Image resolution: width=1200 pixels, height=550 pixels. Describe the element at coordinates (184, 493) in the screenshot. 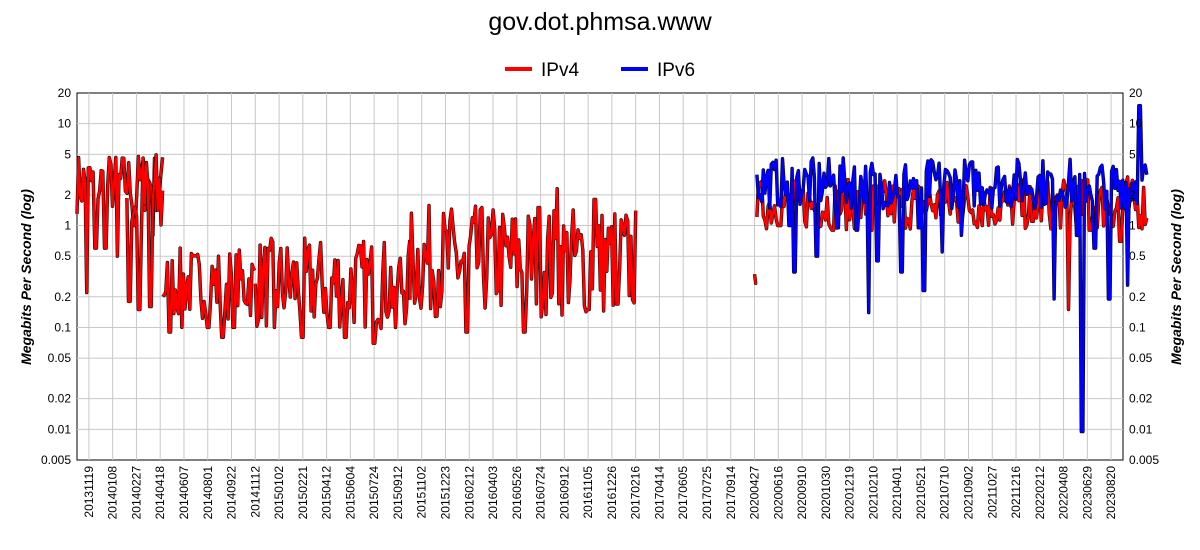

I see `x-tick-label: 20140607` at that location.